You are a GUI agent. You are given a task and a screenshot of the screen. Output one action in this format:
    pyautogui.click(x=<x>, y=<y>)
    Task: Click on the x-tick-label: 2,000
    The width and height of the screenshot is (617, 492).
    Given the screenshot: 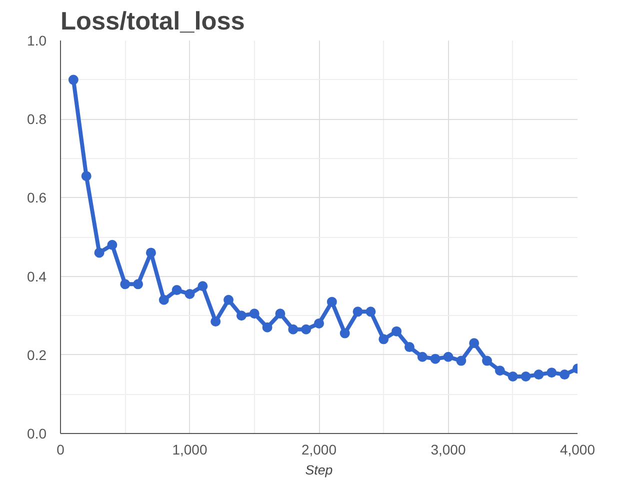 What is the action you would take?
    pyautogui.click(x=319, y=450)
    